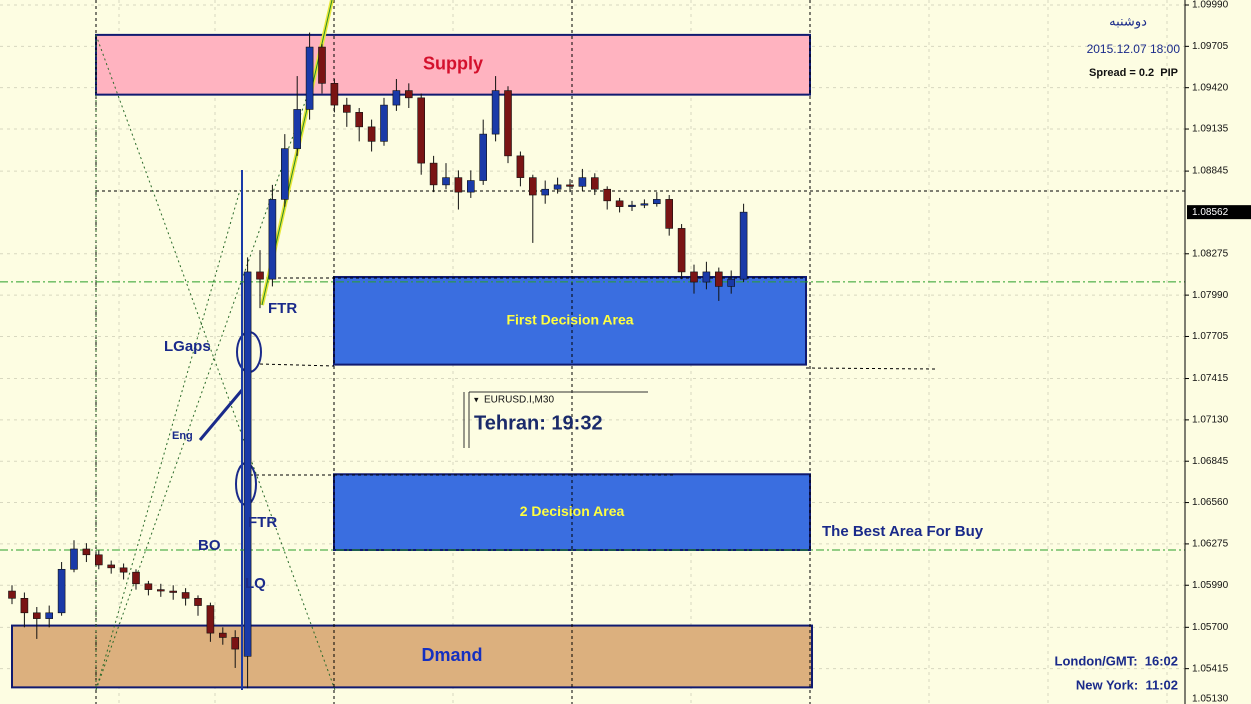  What do you see at coordinates (1210, 295) in the screenshot?
I see `y-tick-label: 1.07990` at bounding box center [1210, 295].